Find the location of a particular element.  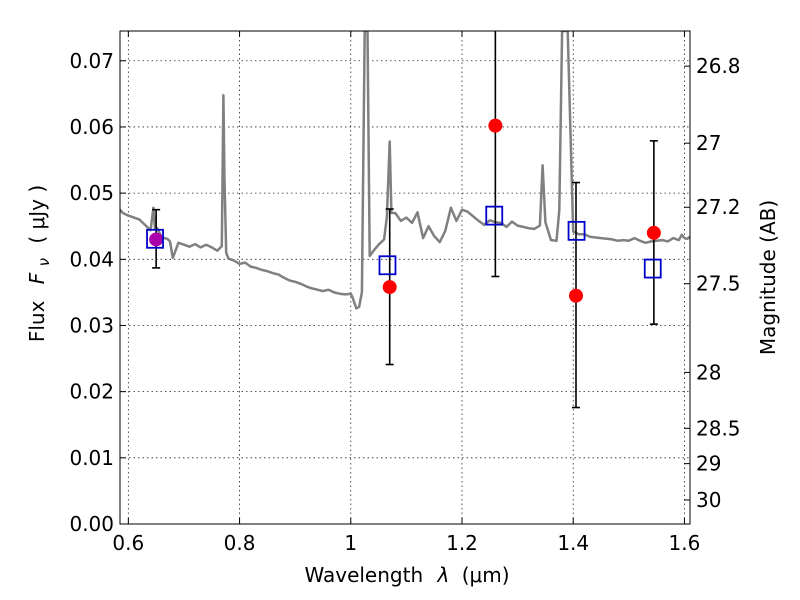

mag-tick-label: 27 is located at coordinates (708, 143).